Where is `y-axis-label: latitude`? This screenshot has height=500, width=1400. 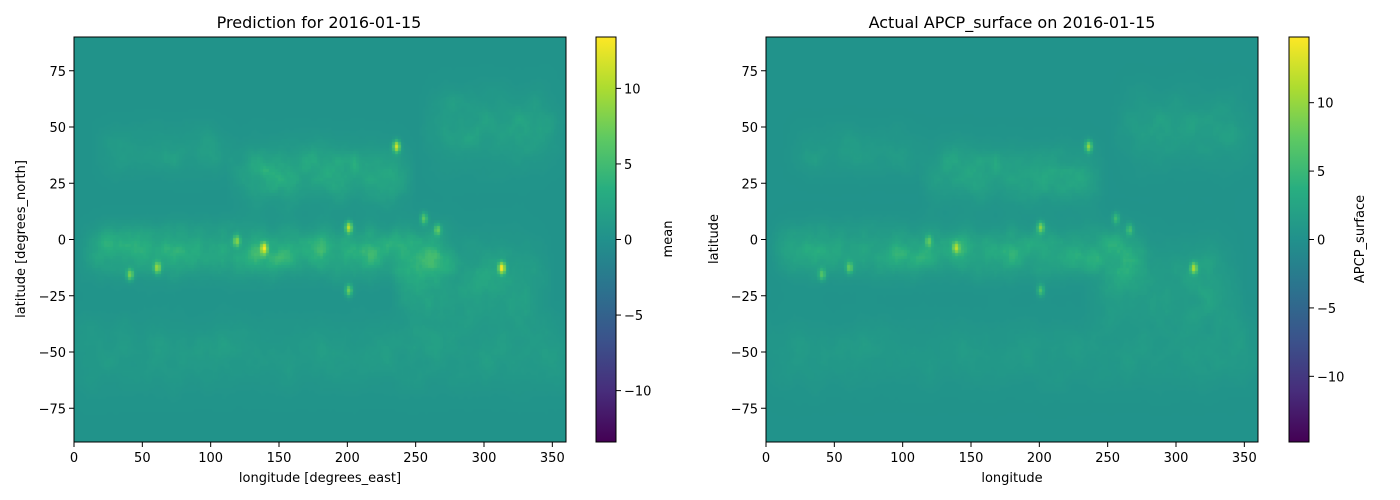
y-axis-label: latitude is located at coordinates (714, 239).